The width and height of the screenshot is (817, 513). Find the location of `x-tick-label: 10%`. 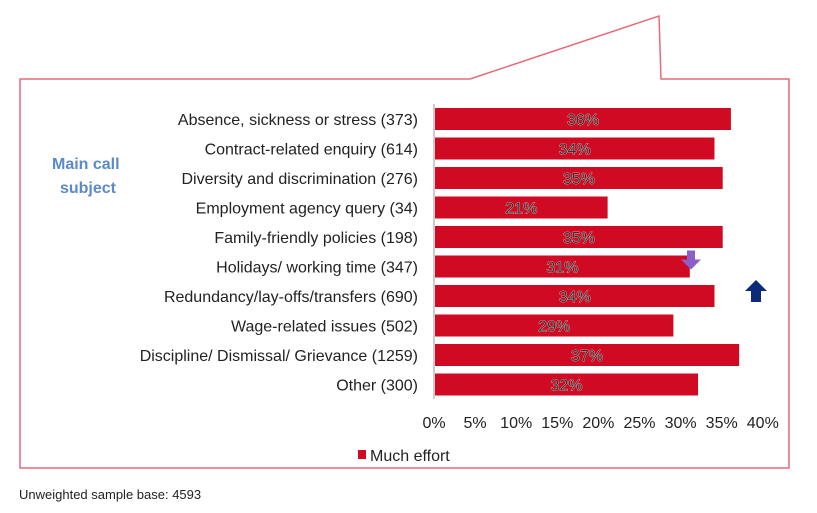

x-tick-label: 10% is located at coordinates (516, 423).